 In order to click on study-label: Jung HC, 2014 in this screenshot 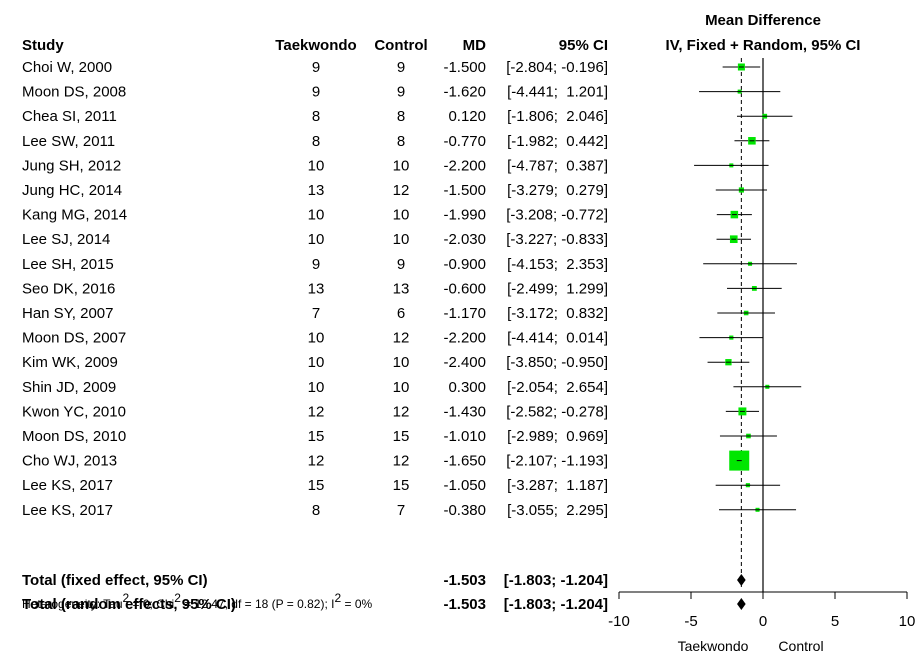, I will do `click(72, 190)`.